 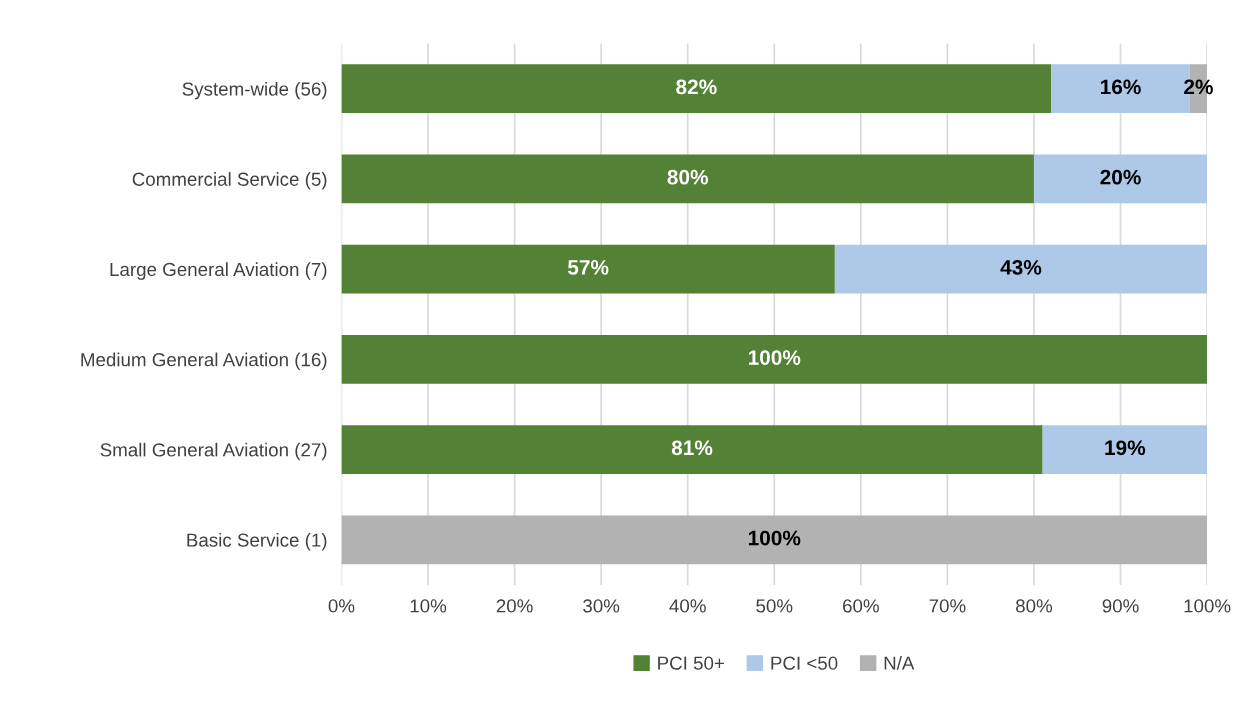 I want to click on x-tick-label: 40%, so click(x=687, y=606).